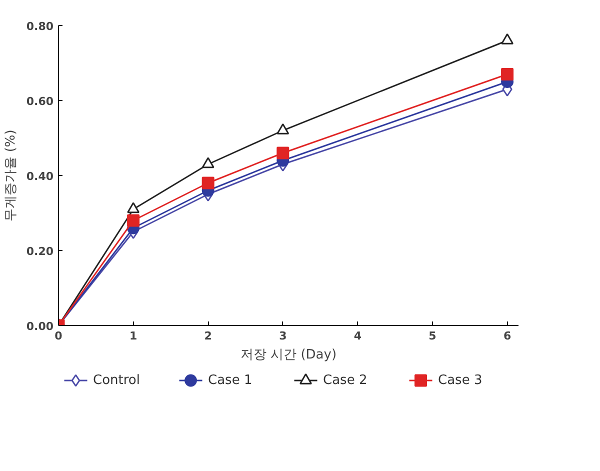  What do you see at coordinates (10, 176) in the screenshot?
I see `y-axis-title: 무게증가율 (%)` at bounding box center [10, 176].